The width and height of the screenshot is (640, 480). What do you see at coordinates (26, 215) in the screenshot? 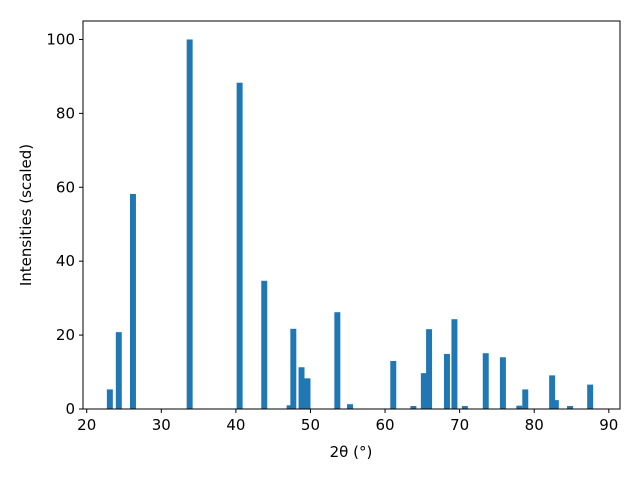
I see `y-axis-label: Intensities (scaled)` at bounding box center [26, 215].